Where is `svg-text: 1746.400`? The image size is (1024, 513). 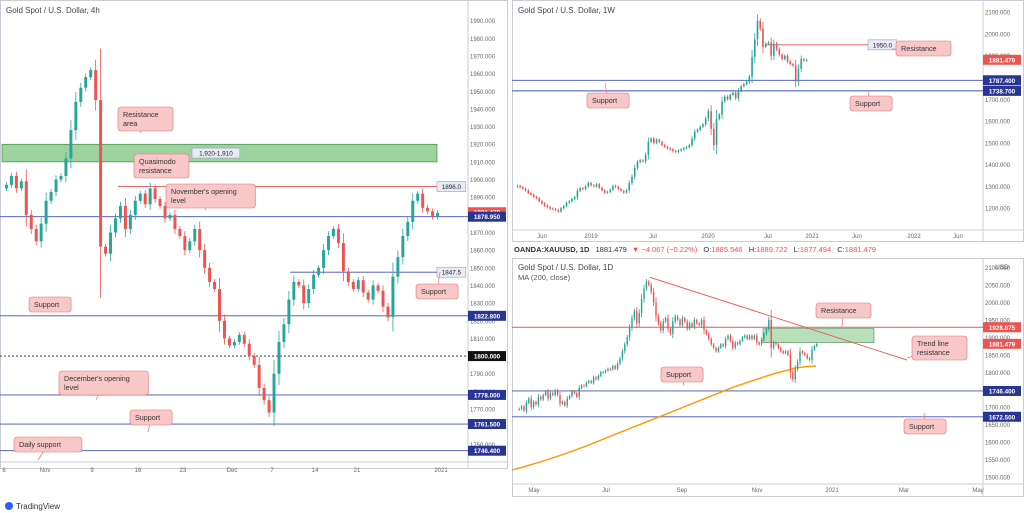 svg-text: 1746.400 is located at coordinates (487, 451).